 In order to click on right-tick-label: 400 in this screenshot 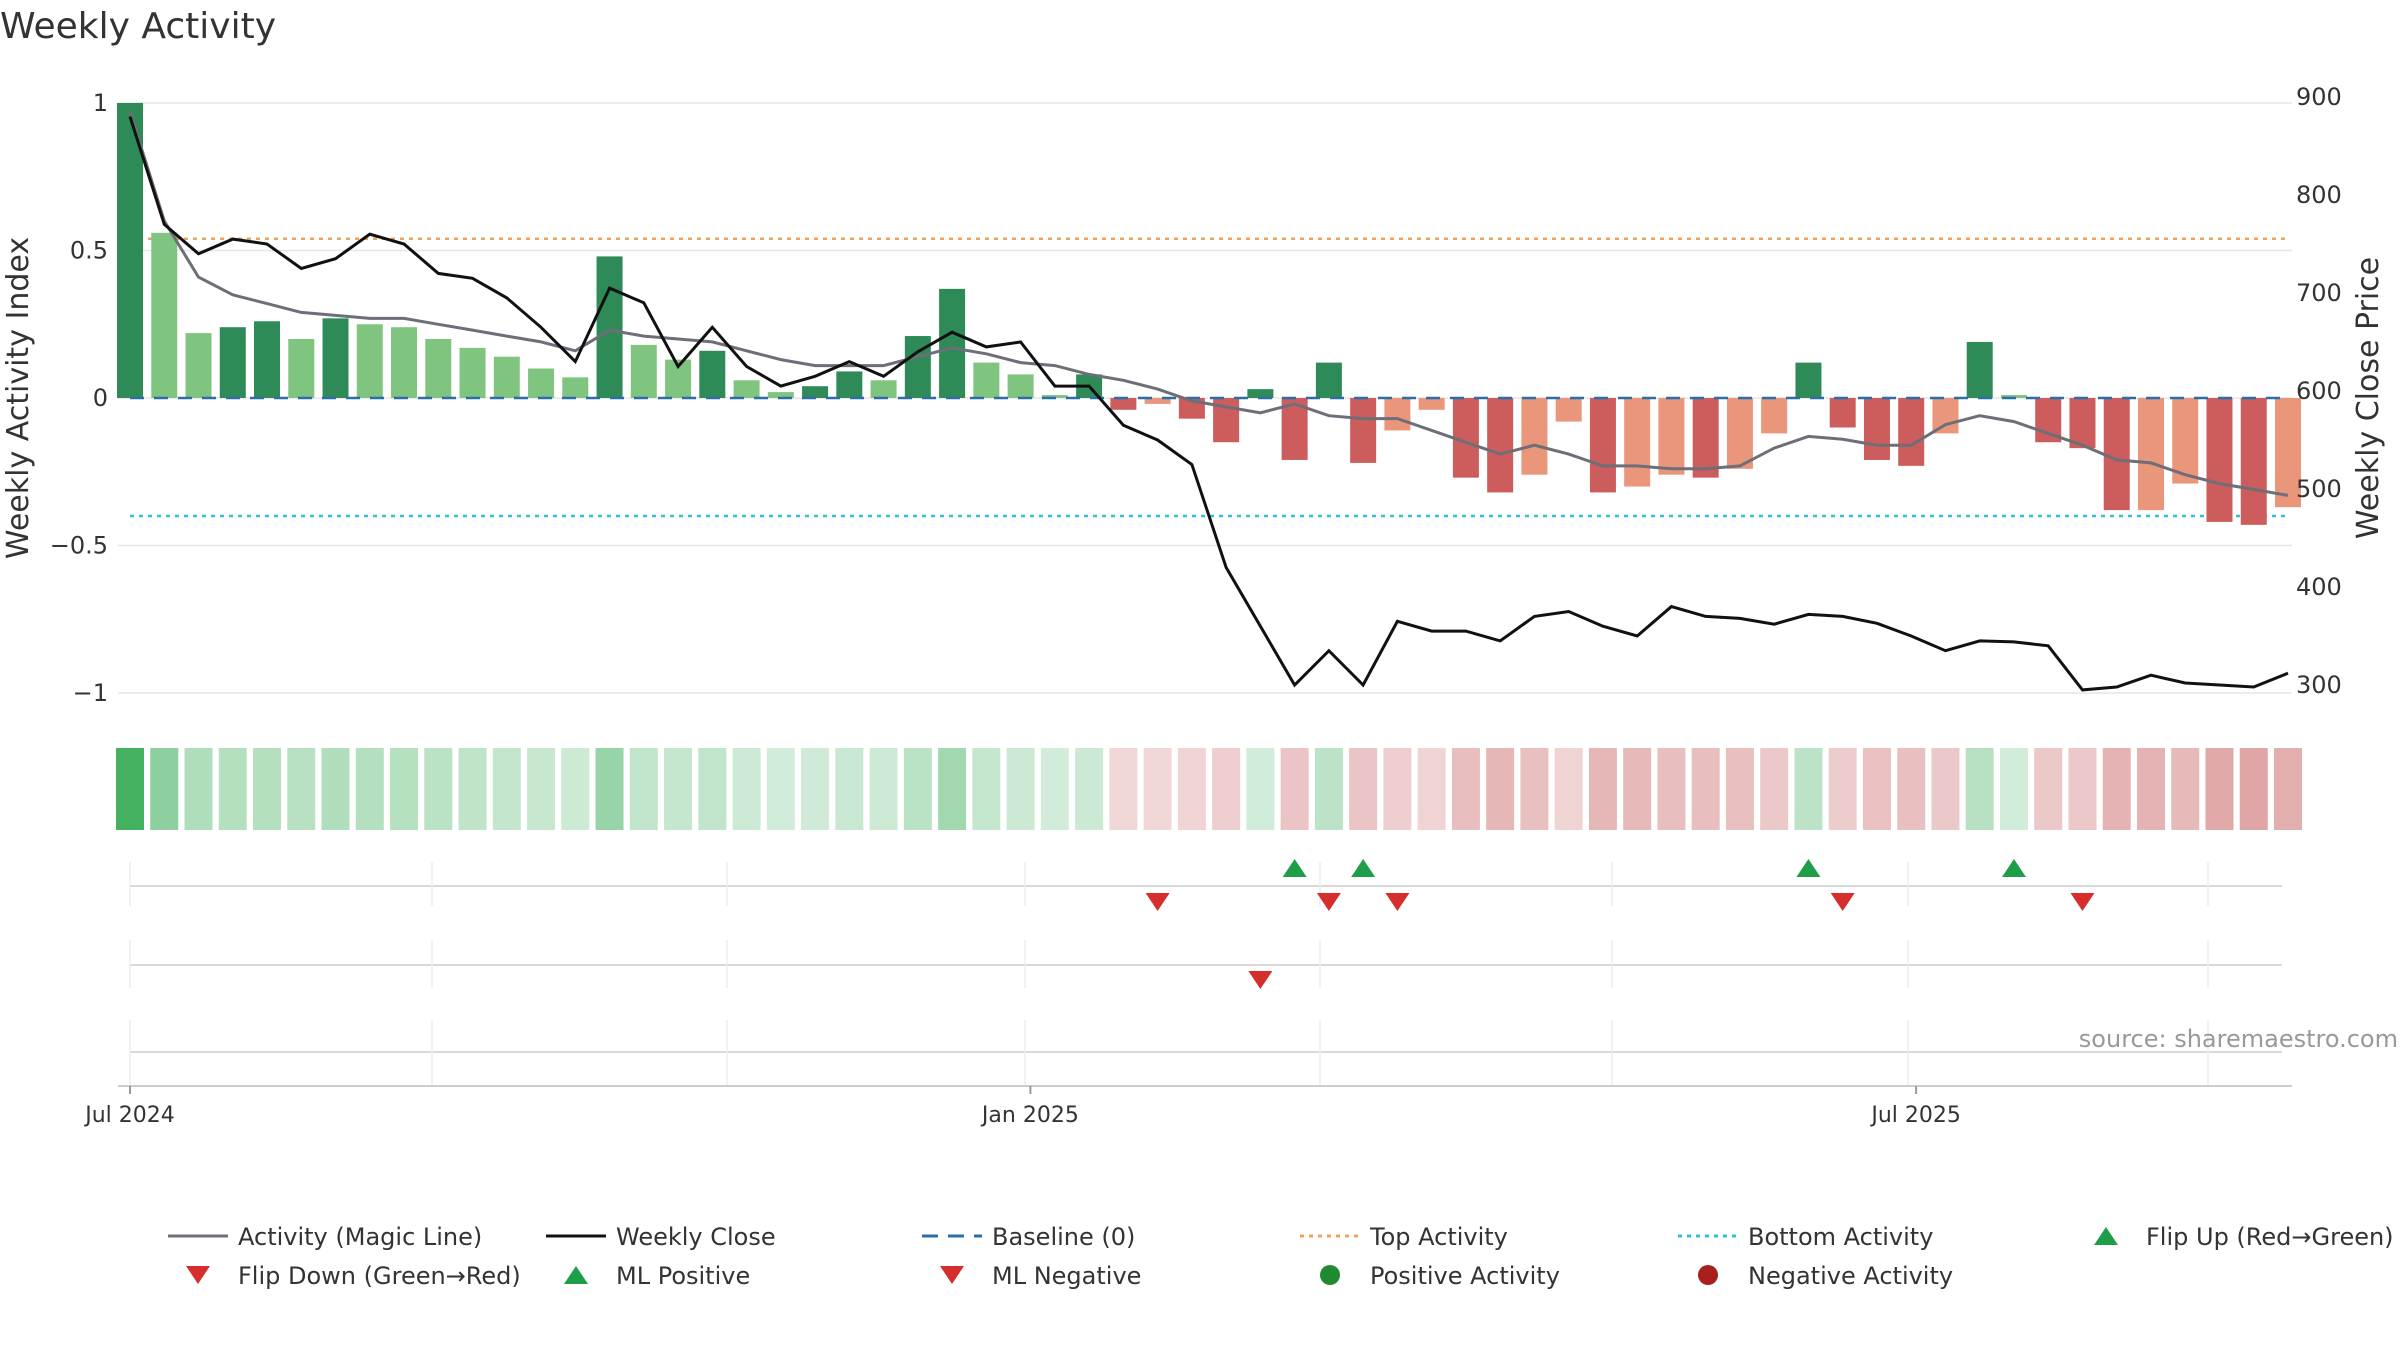, I will do `click(2319, 587)`.